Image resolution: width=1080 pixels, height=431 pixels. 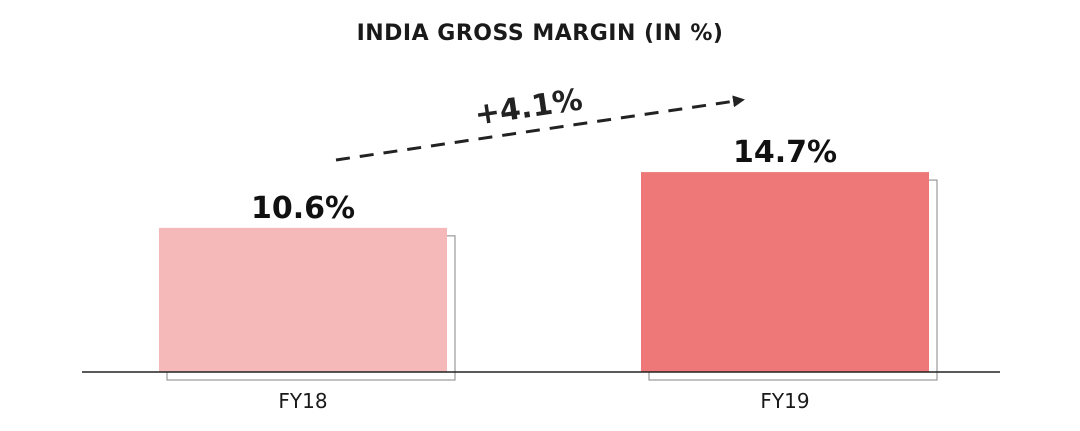 I want to click on bar-fy18, so click(x=303, y=299).